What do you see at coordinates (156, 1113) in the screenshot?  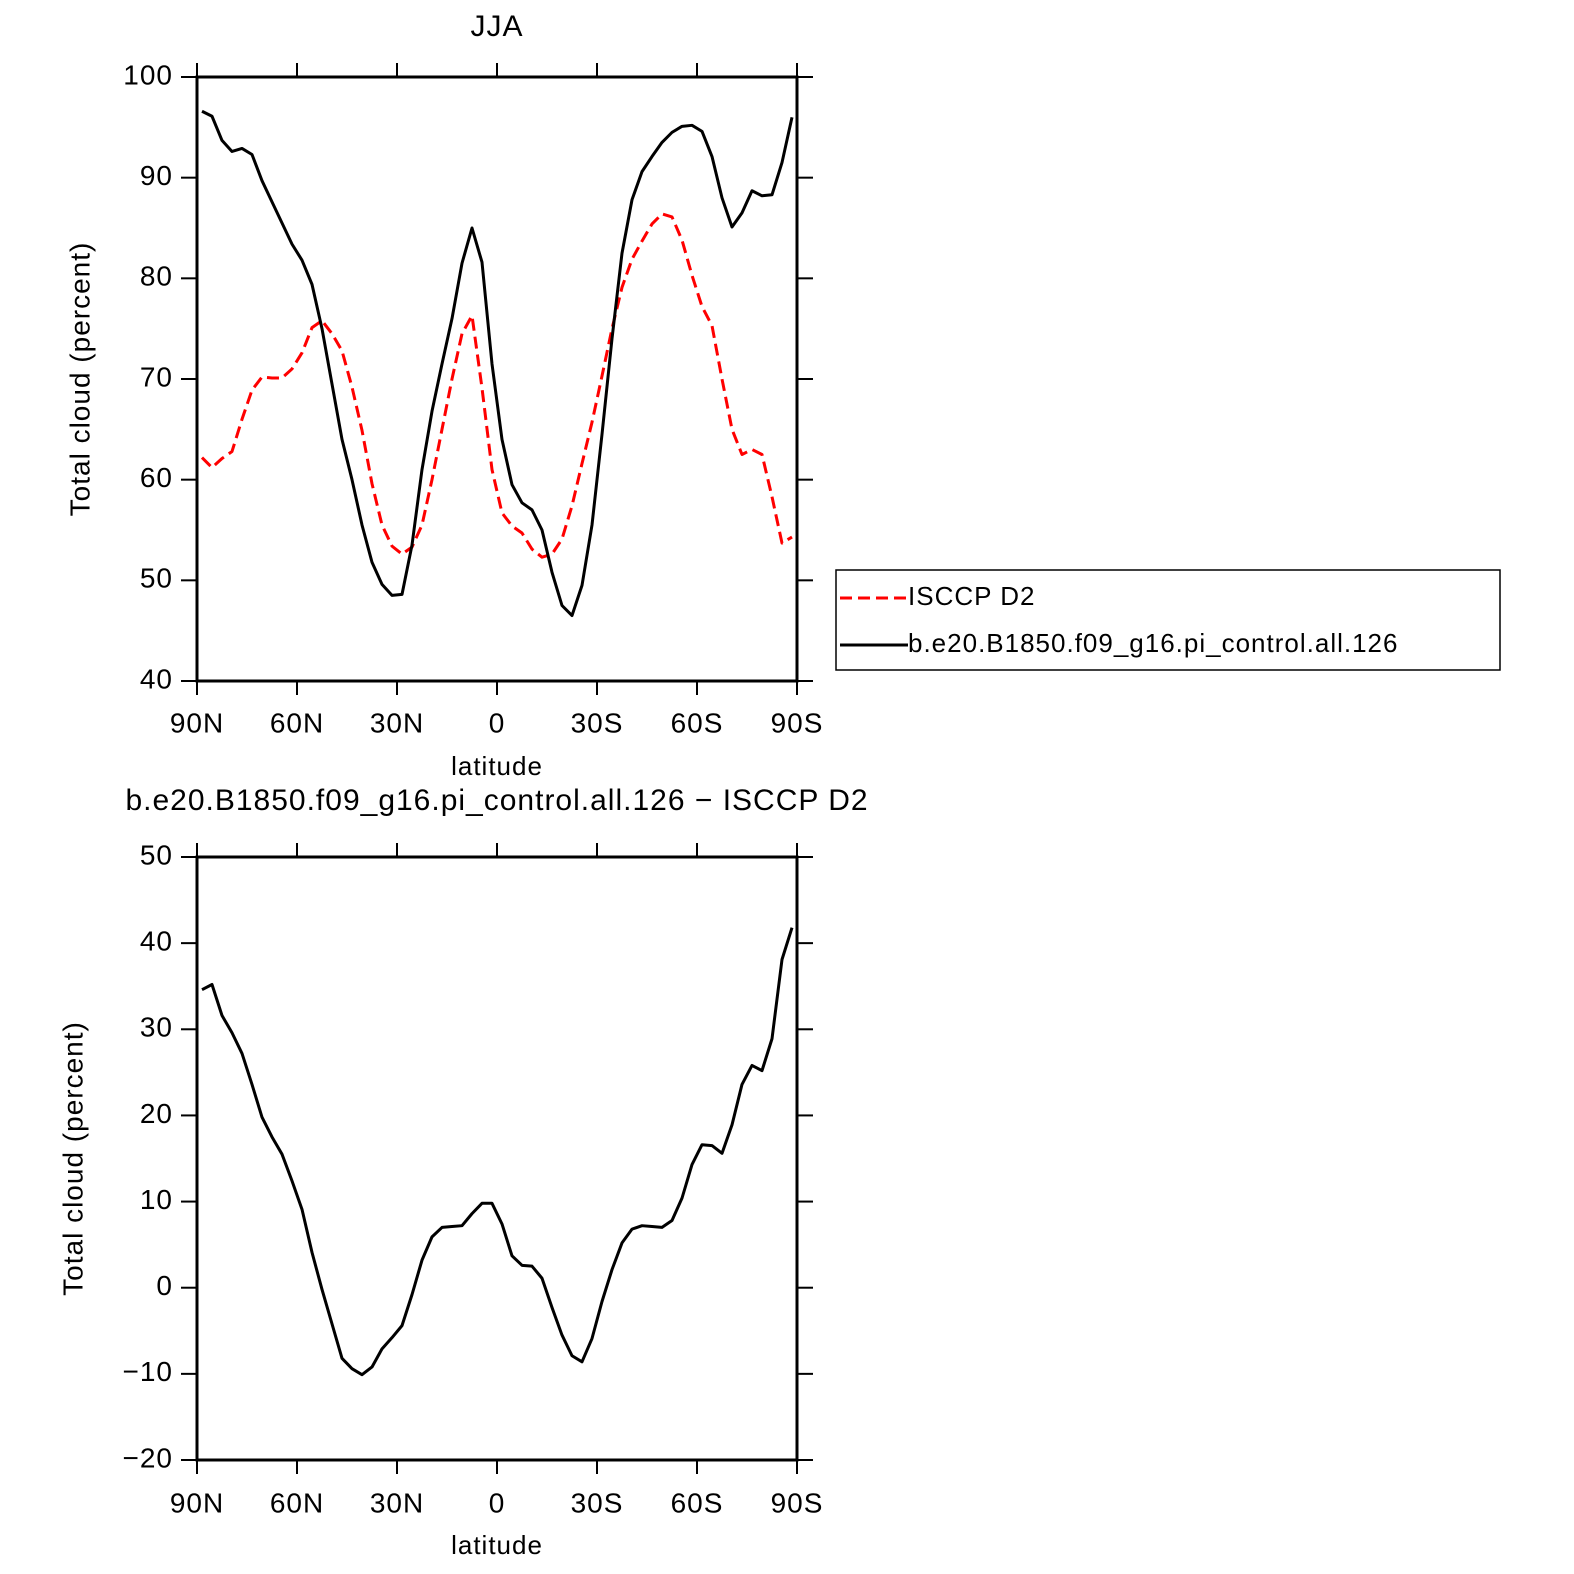 I see `y-tick-label: 20` at bounding box center [156, 1113].